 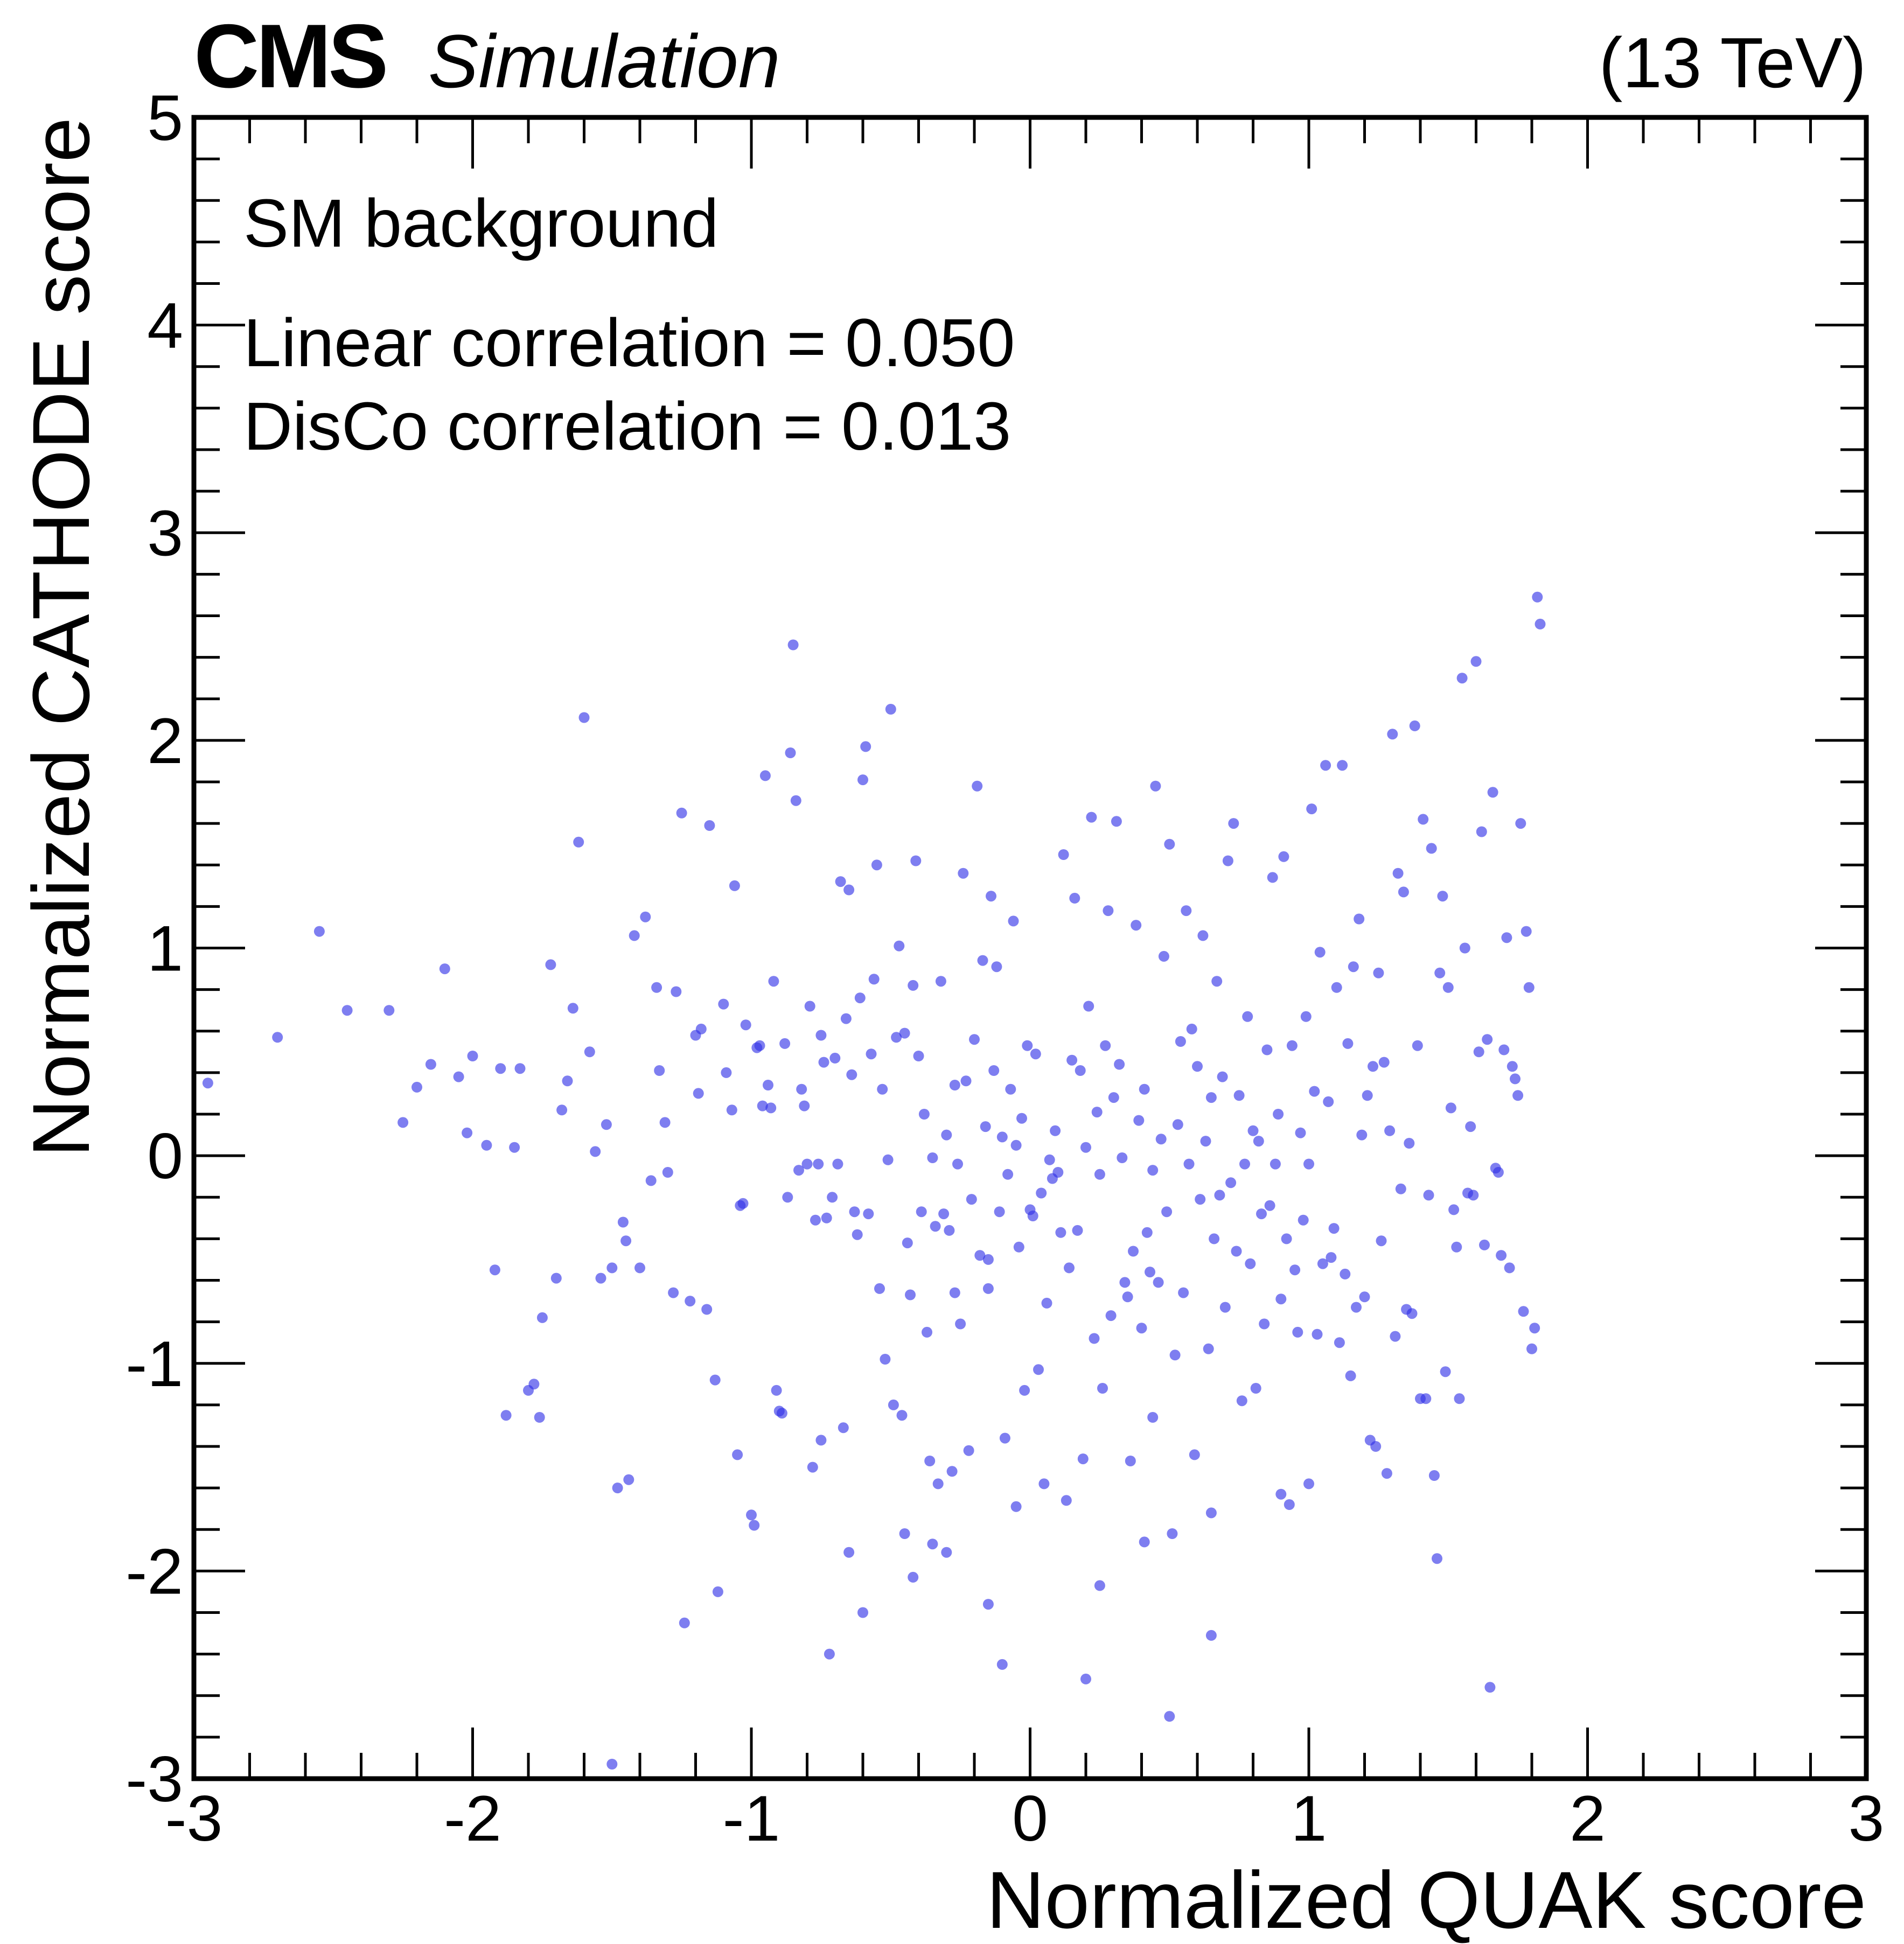 What do you see at coordinates (751, 1818) in the screenshot?
I see `x-tick-label: -1` at bounding box center [751, 1818].